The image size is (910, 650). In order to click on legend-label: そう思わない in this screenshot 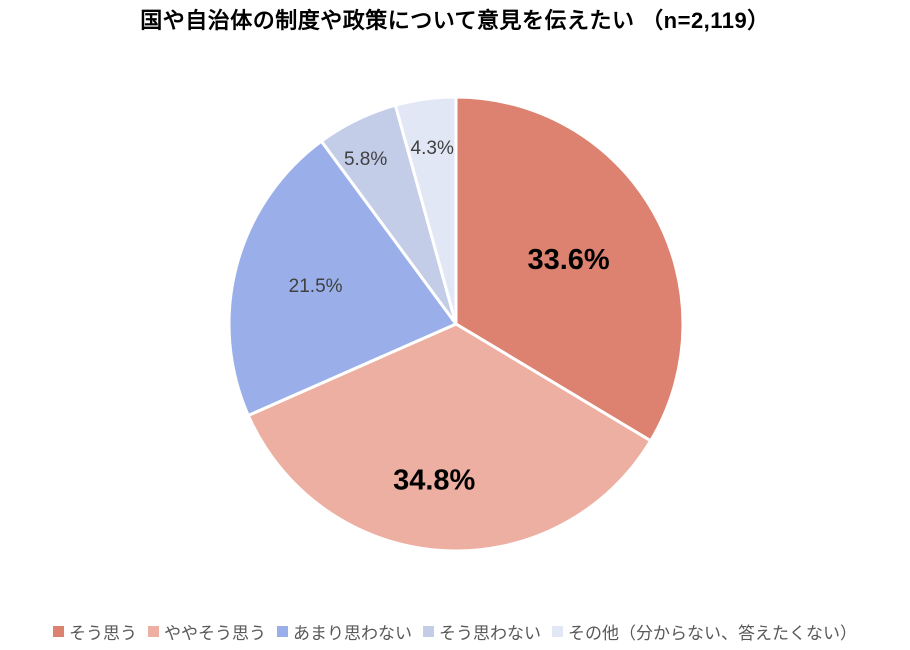, I will do `click(490, 633)`.